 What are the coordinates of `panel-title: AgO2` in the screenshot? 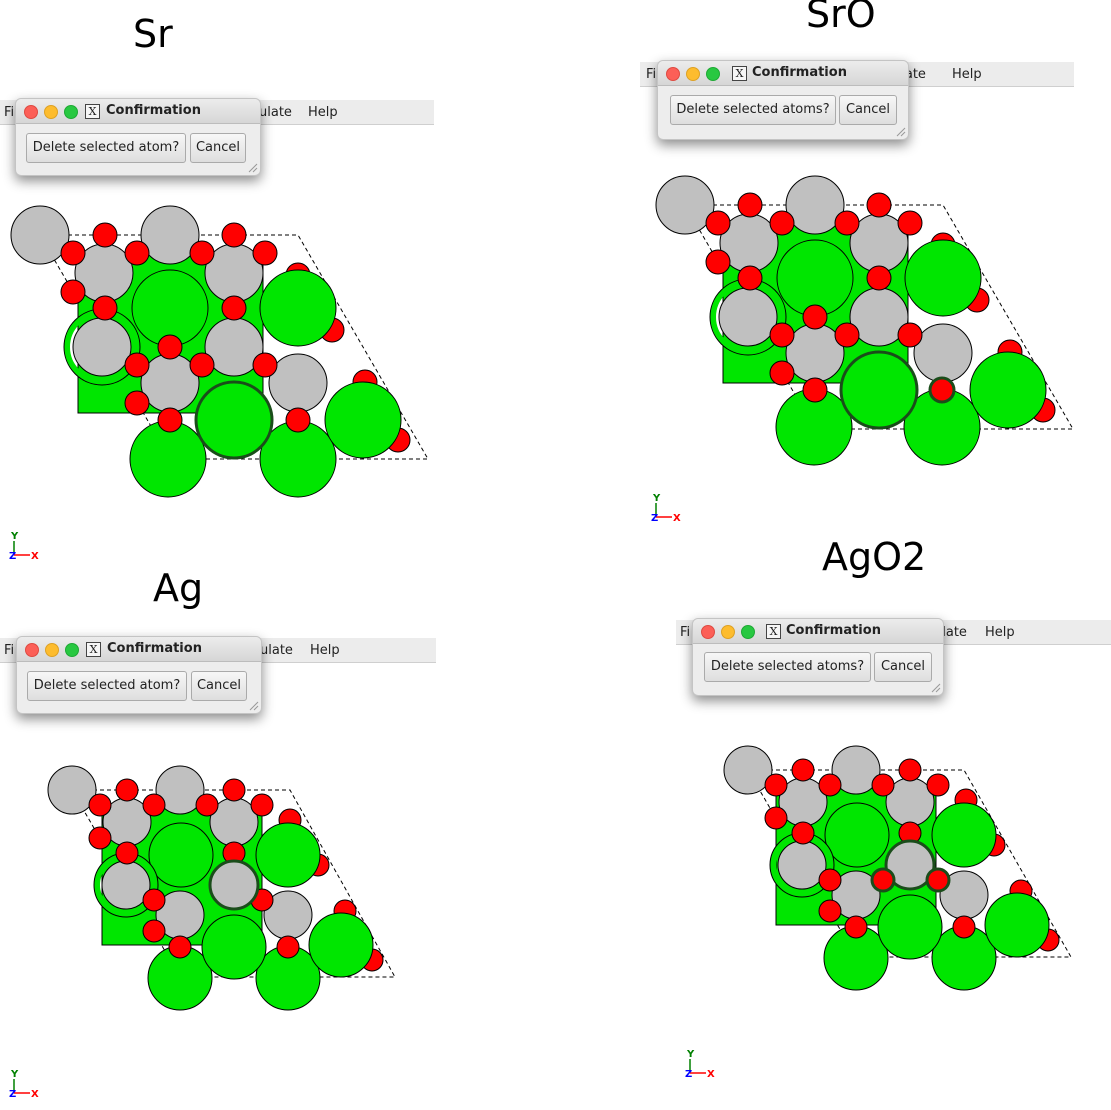 It's located at (874, 557).